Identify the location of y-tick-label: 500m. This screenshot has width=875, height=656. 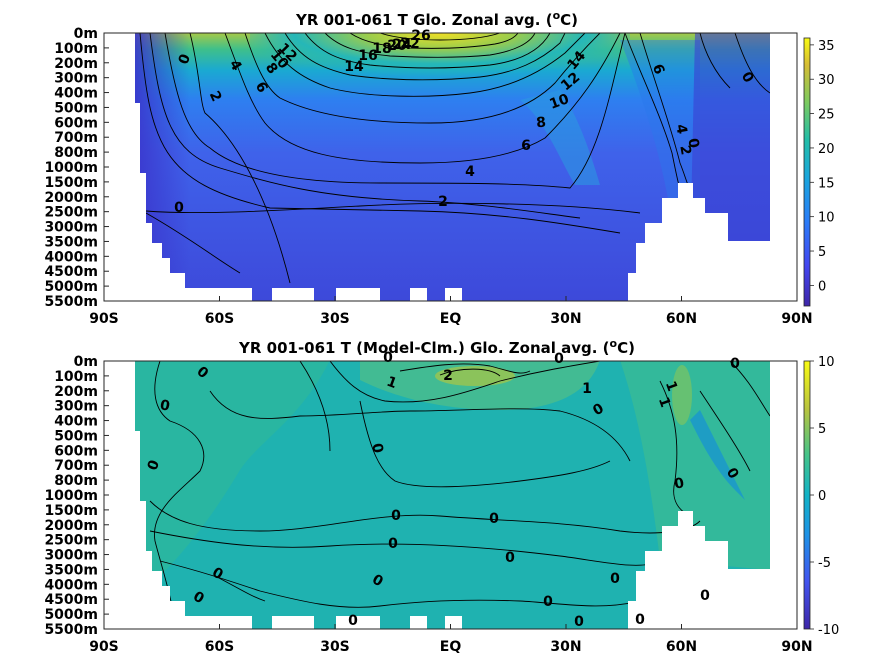
(76, 436).